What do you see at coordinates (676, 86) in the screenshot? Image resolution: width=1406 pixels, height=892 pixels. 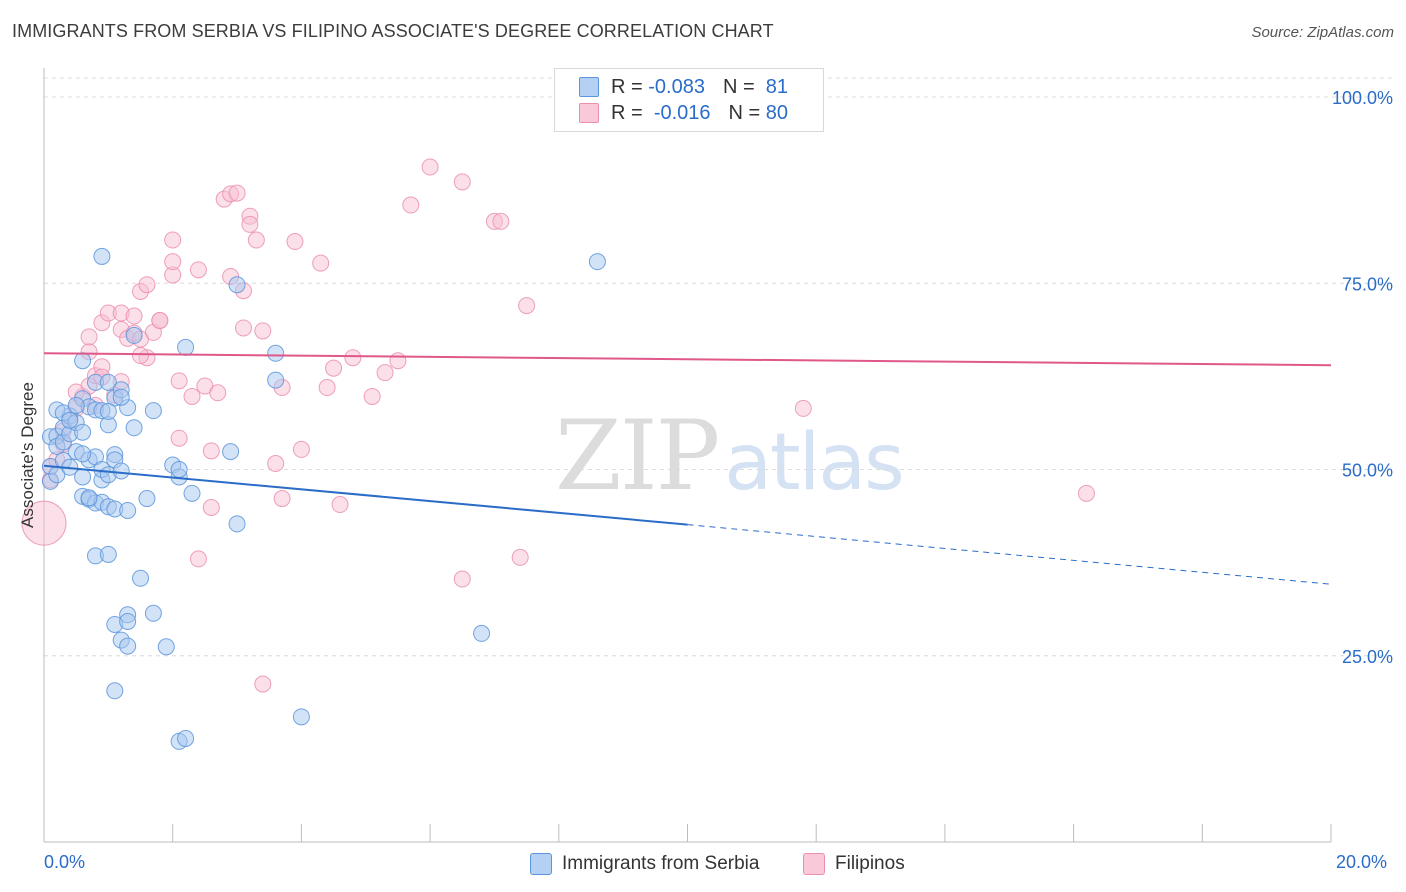 I see `legend-r-value-serbia: -0.083` at bounding box center [676, 86].